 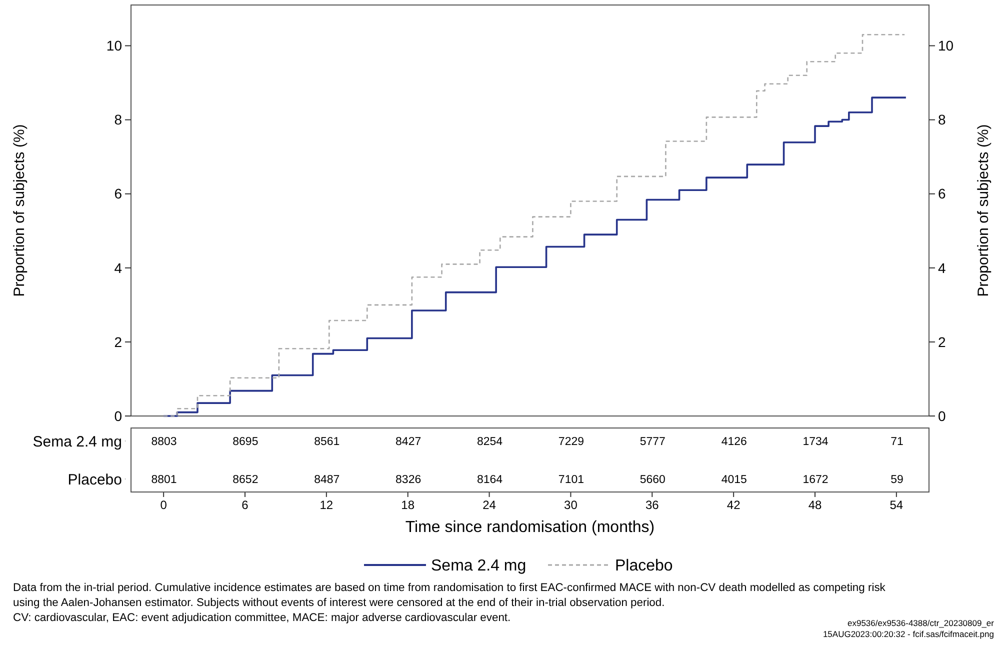 I want to click on x-tick-label: 48, so click(x=815, y=505).